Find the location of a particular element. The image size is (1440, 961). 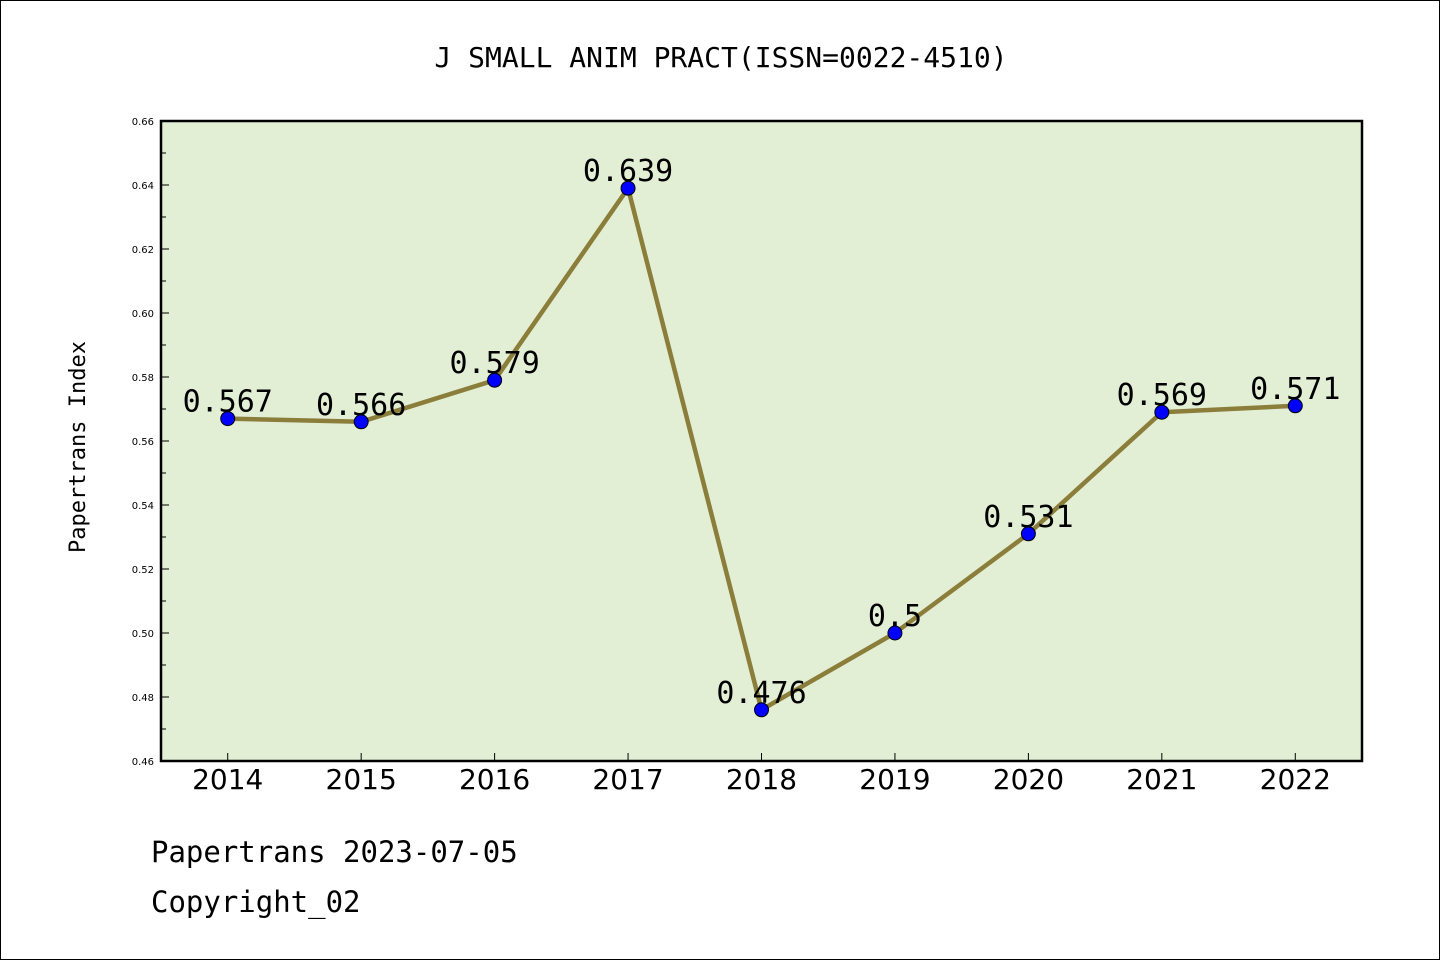

data-label: 0.571 is located at coordinates (1295, 389).